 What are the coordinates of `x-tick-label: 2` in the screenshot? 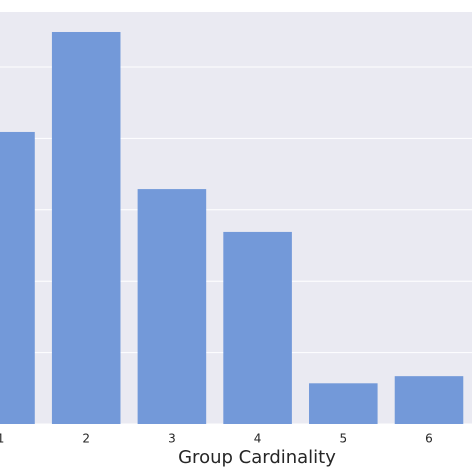 It's located at (86, 439).